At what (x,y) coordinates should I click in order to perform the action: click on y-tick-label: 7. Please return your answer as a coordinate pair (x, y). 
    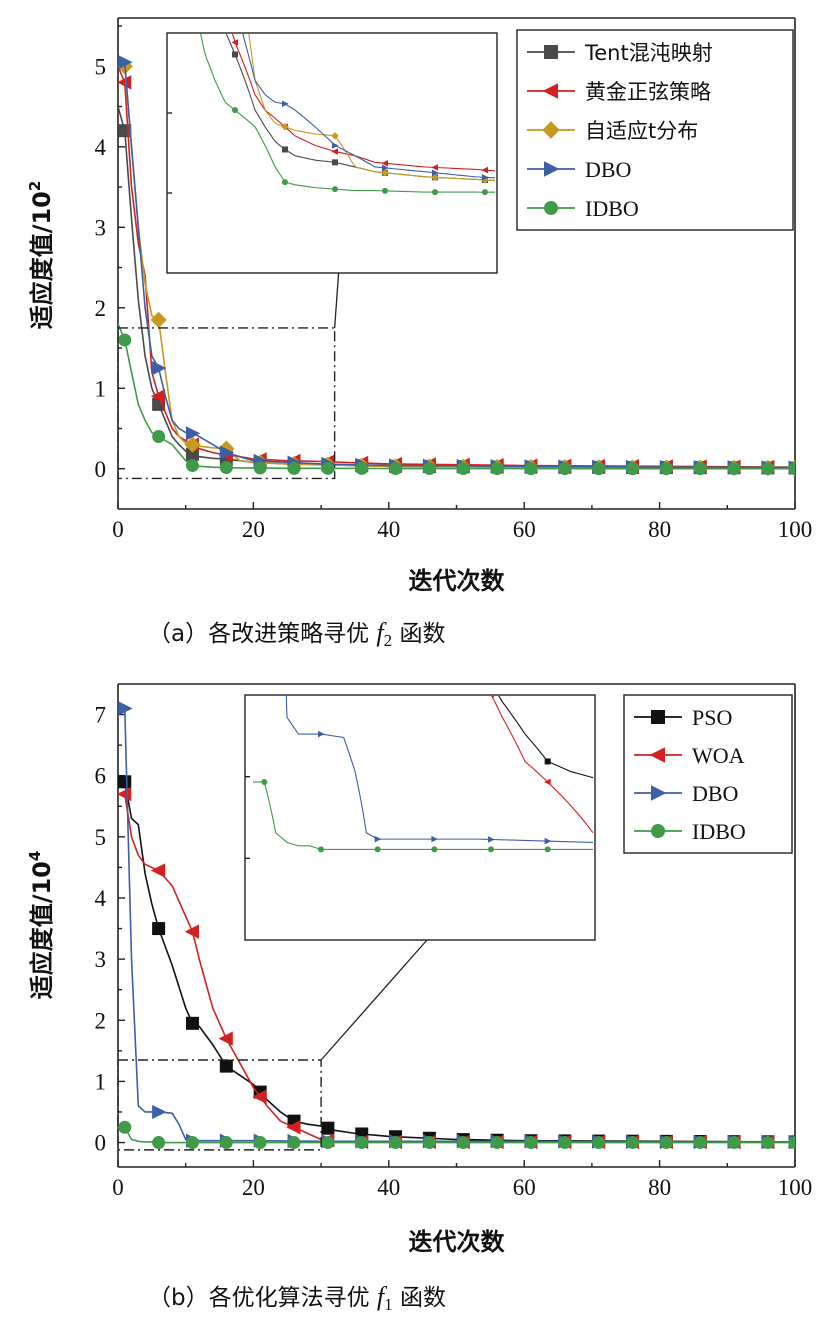
    Looking at the image, I should click on (101, 715).